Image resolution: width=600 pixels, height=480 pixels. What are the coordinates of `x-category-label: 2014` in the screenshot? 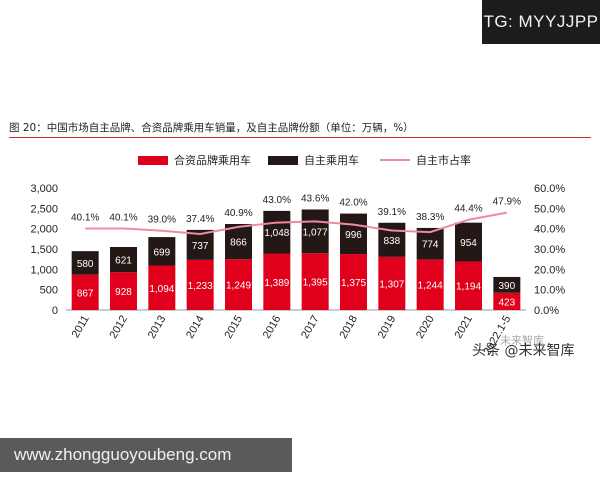 It's located at (195, 327).